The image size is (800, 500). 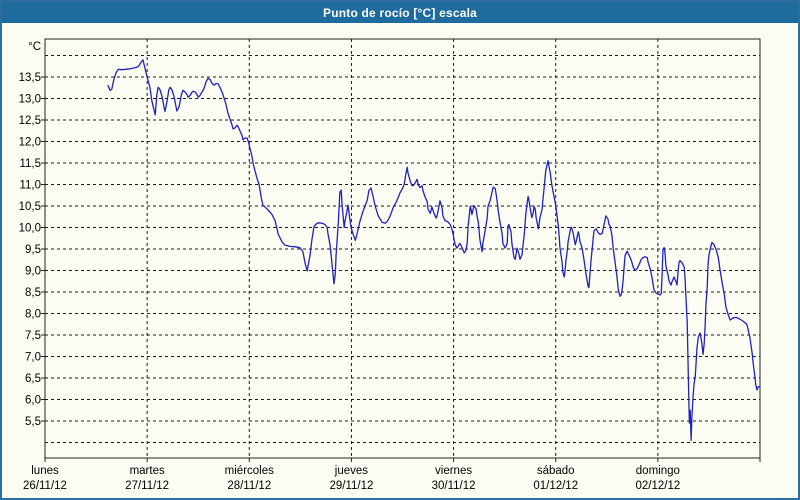 I want to click on date-label: 27/11/12, so click(x=147, y=486).